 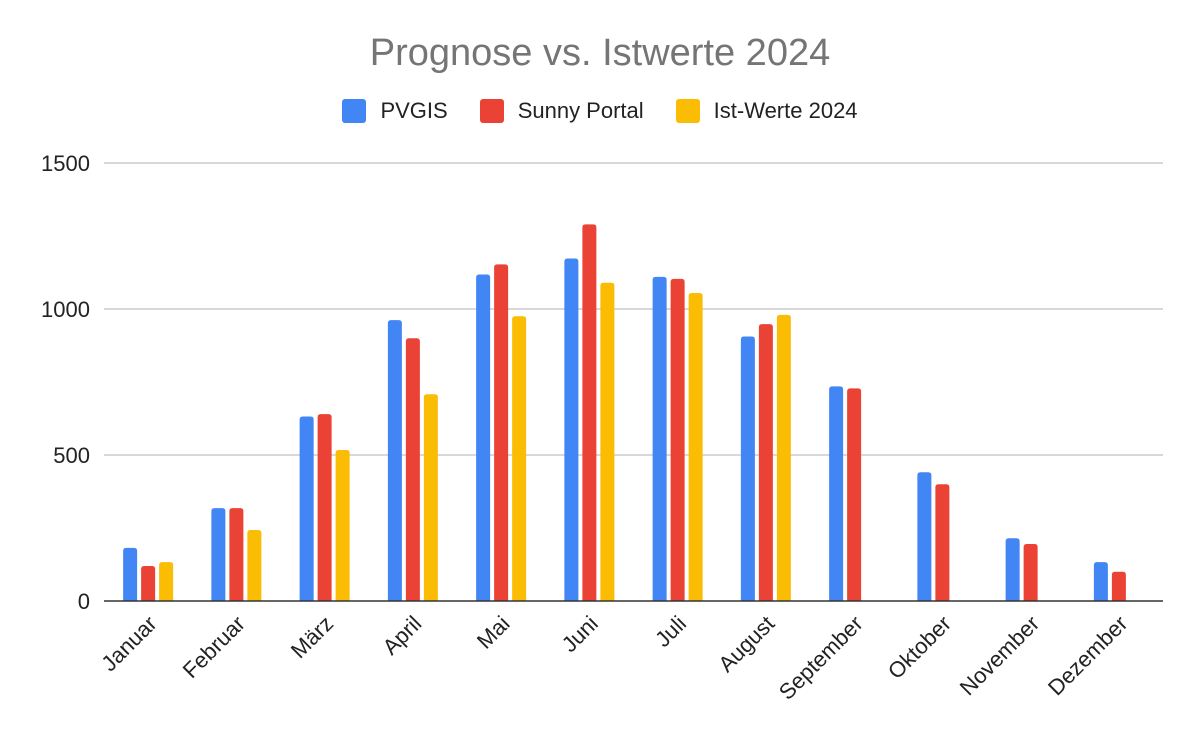 What do you see at coordinates (580, 634) in the screenshot?
I see `x-tick-label: Juni` at bounding box center [580, 634].